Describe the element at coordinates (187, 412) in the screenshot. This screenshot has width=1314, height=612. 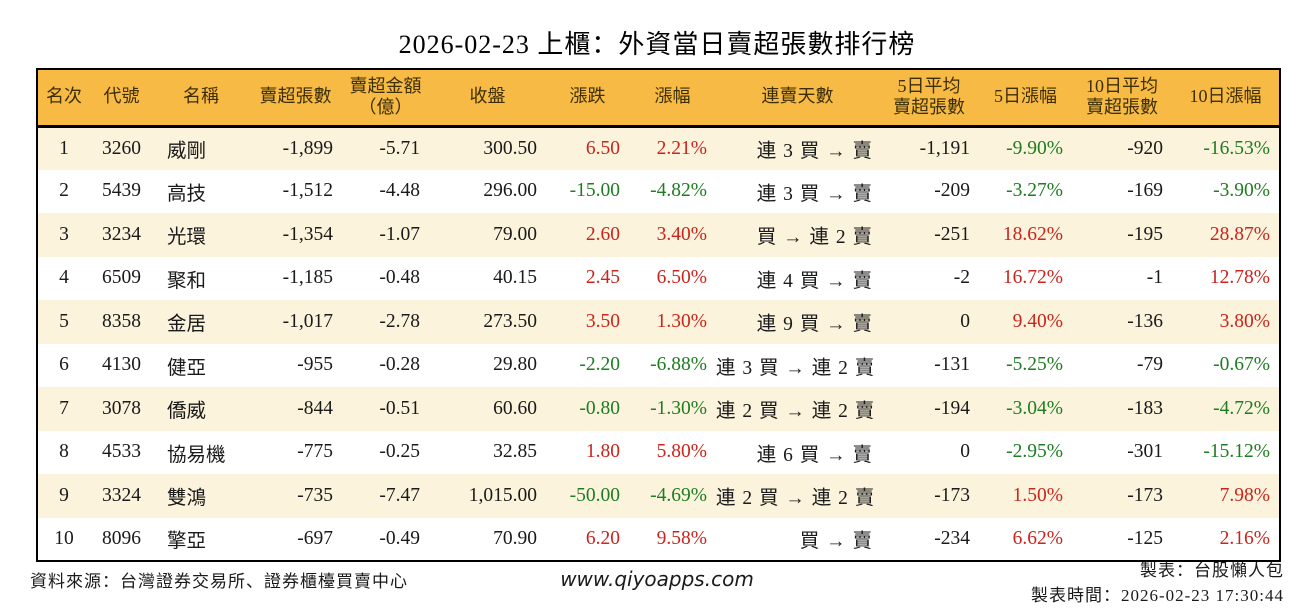
I see `cell-name: 僑威` at that location.